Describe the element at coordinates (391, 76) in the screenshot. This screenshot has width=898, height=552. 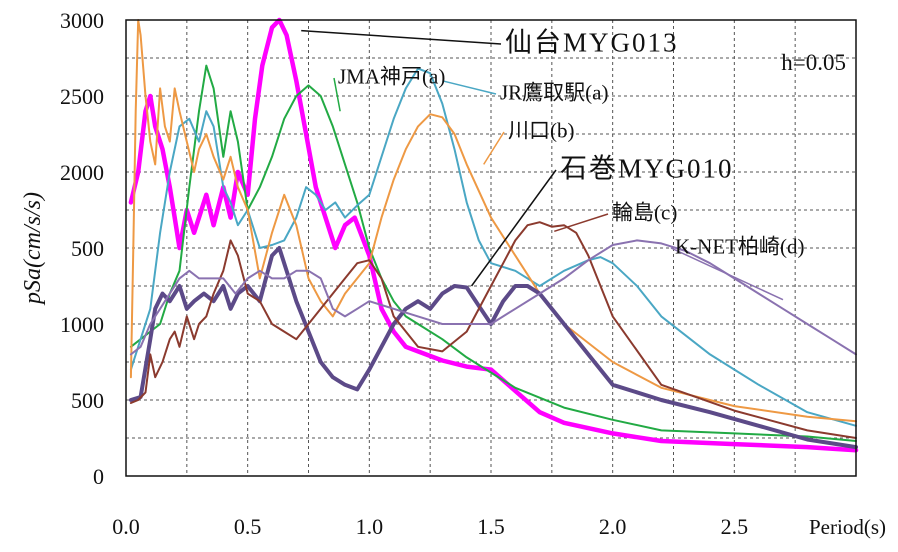
I see `series-annotation: JMA神戸(a)` at that location.